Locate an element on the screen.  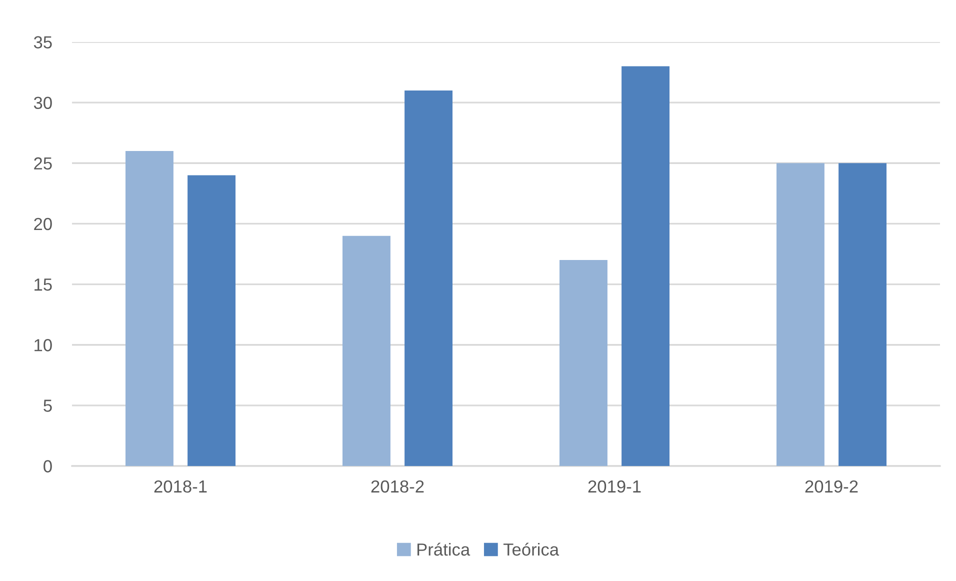
x-tick-label: 2018-1 is located at coordinates (180, 486).